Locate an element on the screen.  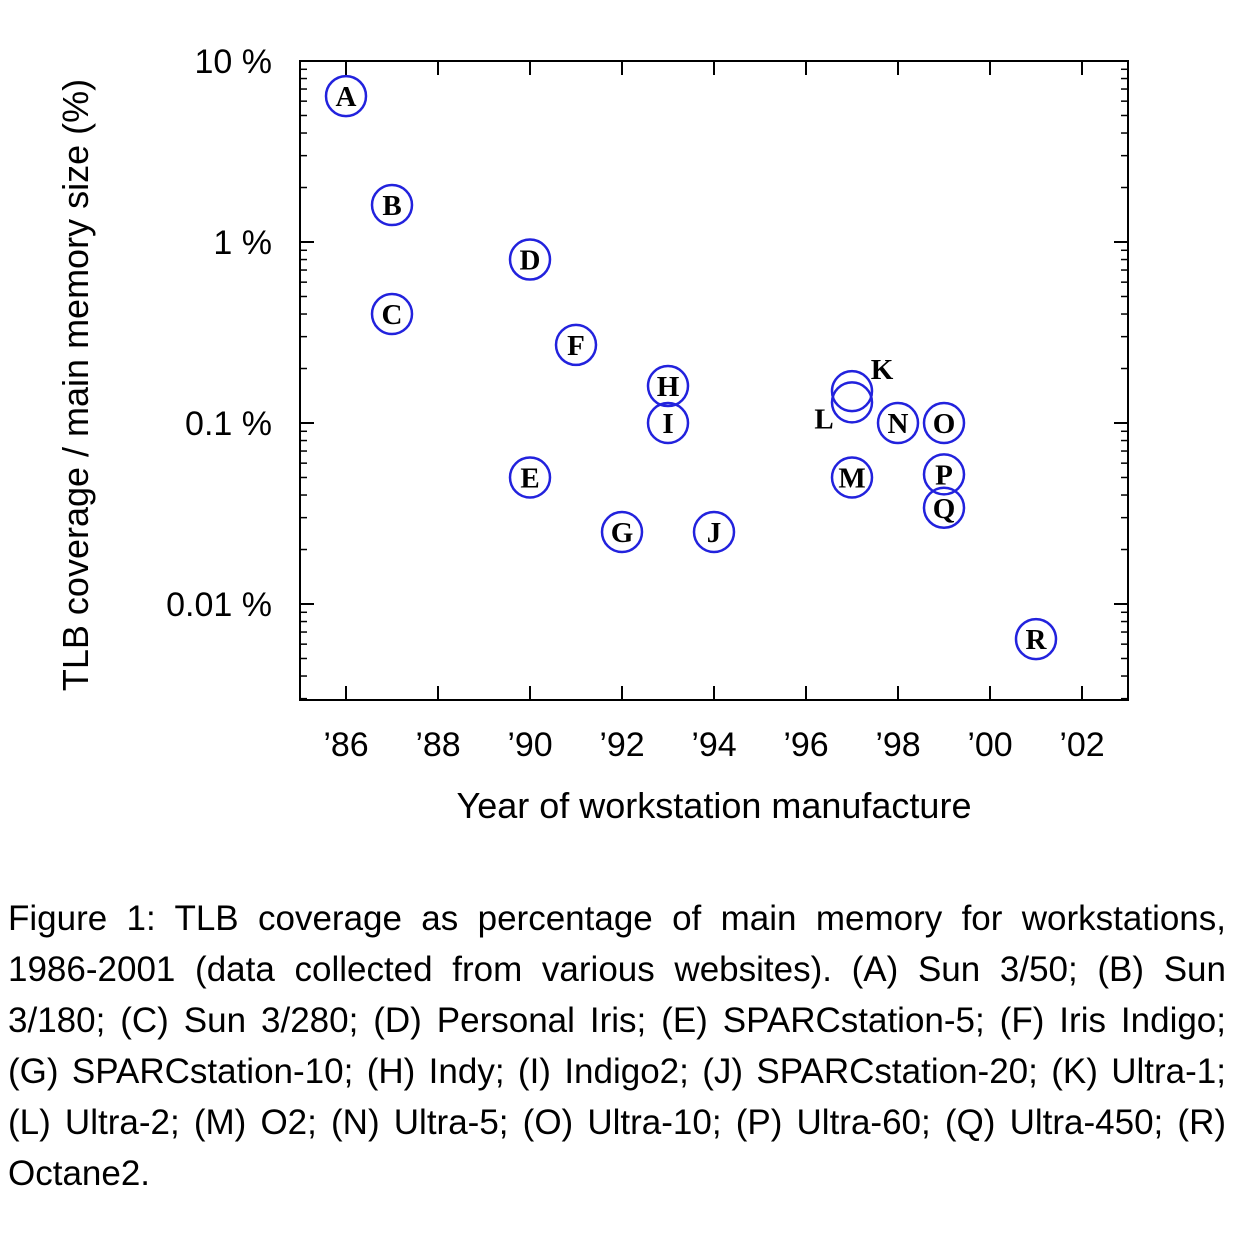
point-marker-p is located at coordinates (944, 474).